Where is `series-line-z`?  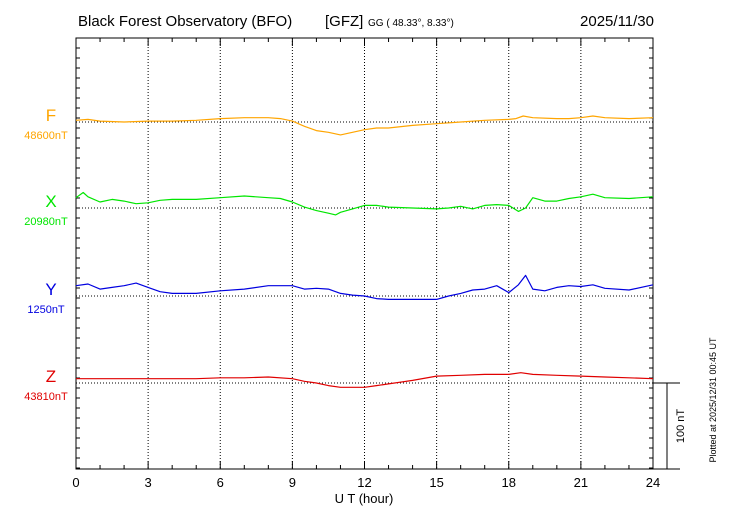 series-line-z is located at coordinates (365, 380).